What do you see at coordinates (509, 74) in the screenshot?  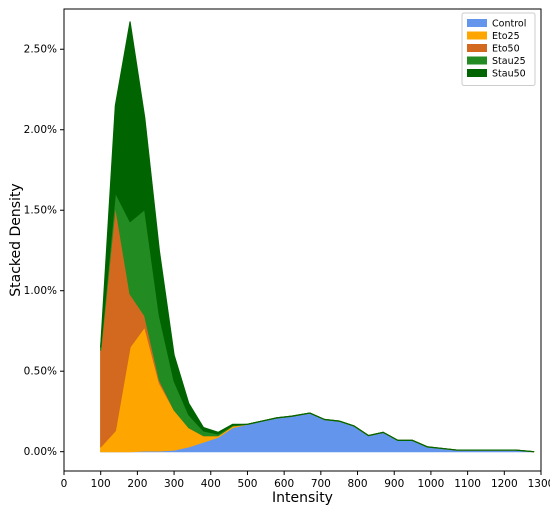 I see `legend-label-stau50: Stau50` at bounding box center [509, 74].